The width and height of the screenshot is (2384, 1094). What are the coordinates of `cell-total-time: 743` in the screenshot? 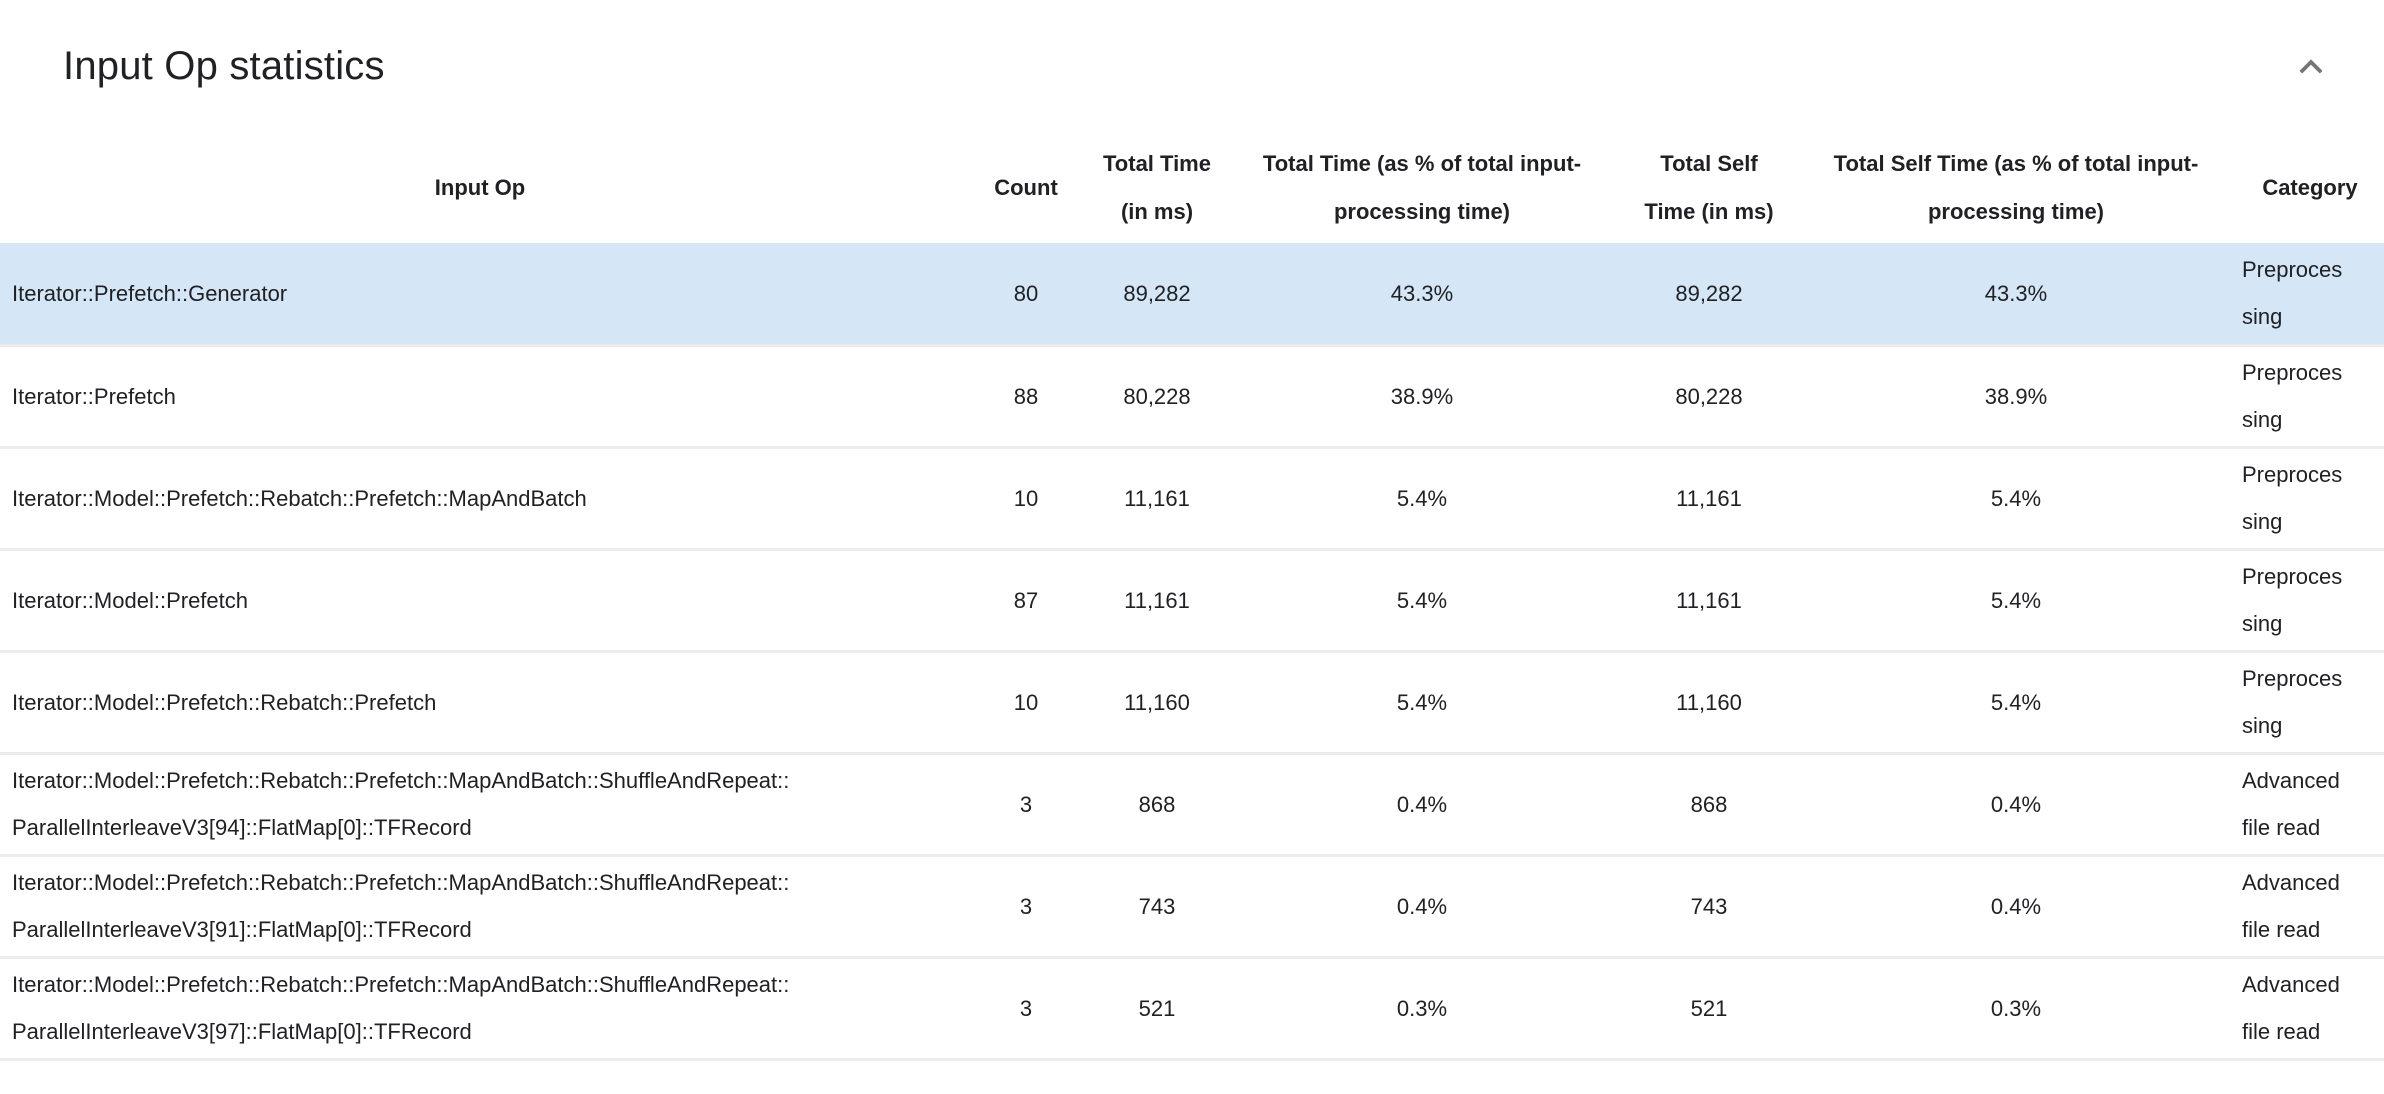 It's located at (1157, 907).